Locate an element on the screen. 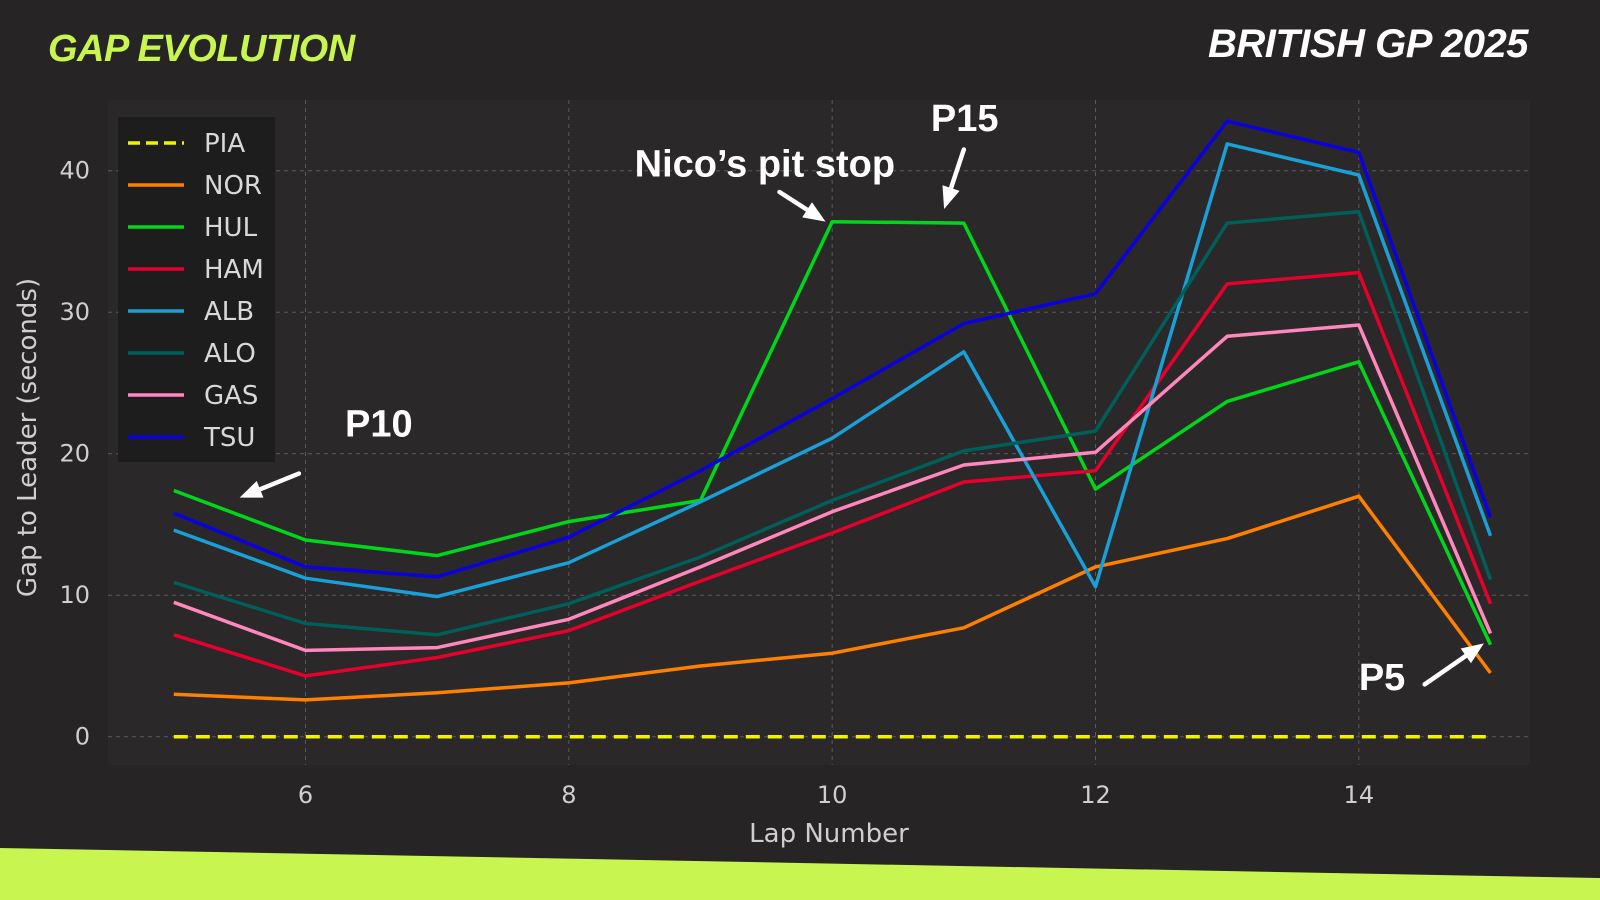  legend-label: HUL is located at coordinates (231, 228).